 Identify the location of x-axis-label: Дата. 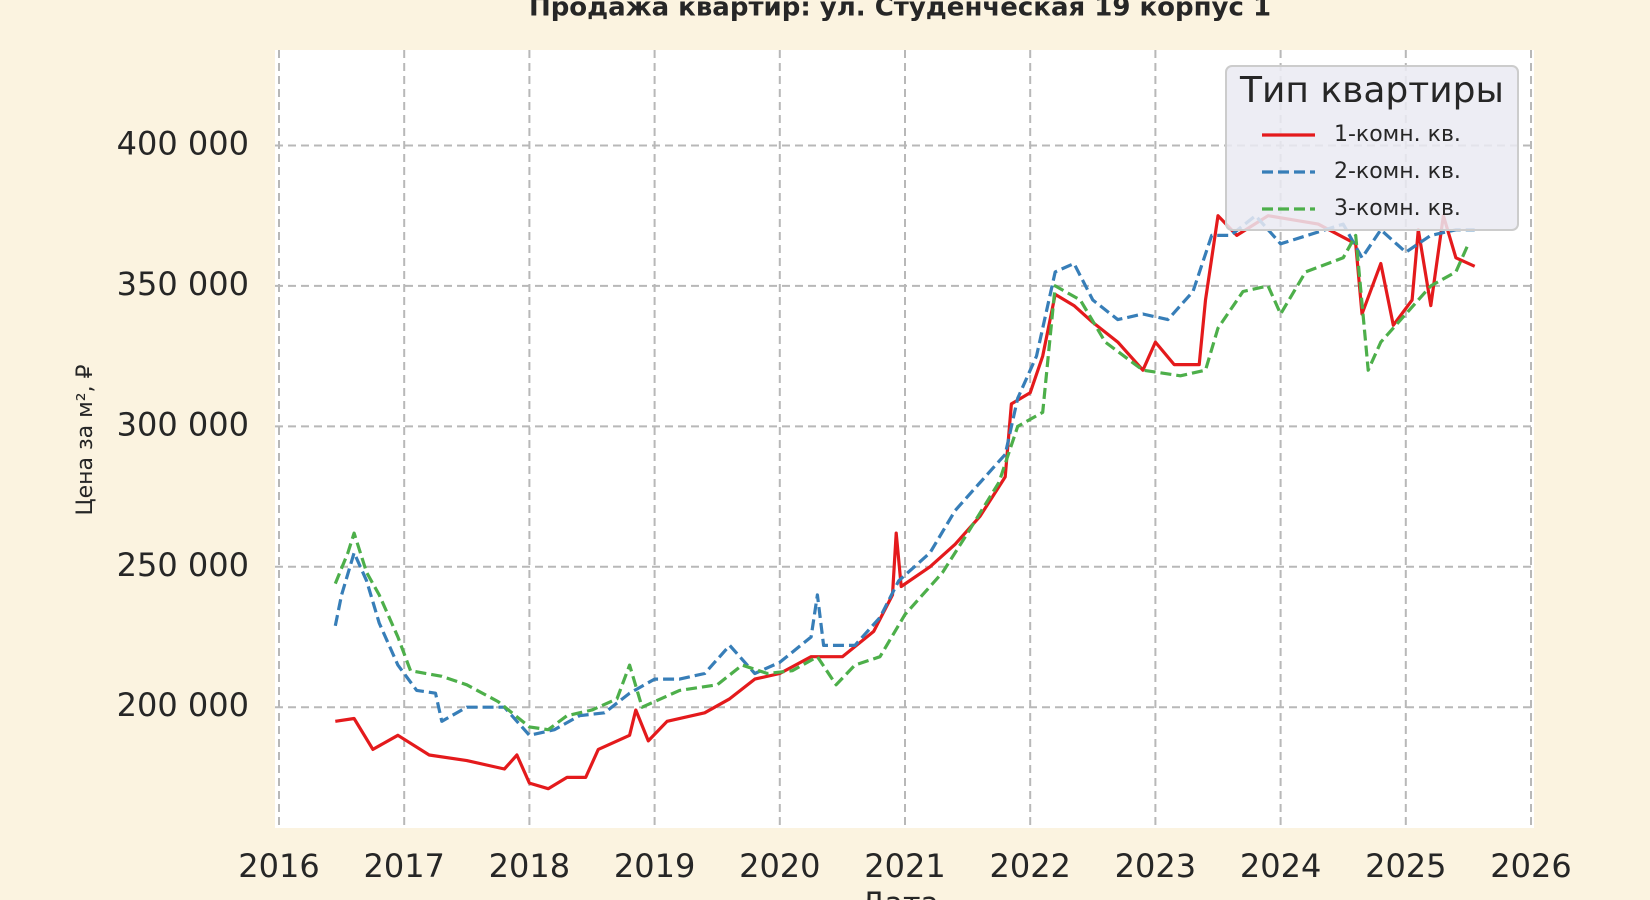
(900, 893).